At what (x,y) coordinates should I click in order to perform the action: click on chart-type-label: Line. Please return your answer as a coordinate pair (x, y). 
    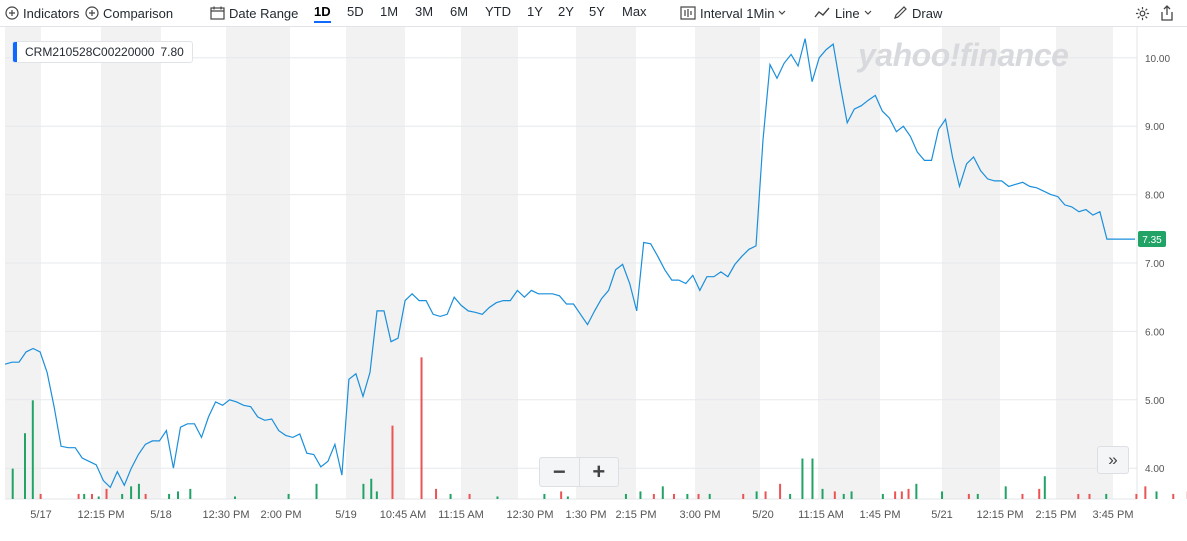
    Looking at the image, I should click on (847, 13).